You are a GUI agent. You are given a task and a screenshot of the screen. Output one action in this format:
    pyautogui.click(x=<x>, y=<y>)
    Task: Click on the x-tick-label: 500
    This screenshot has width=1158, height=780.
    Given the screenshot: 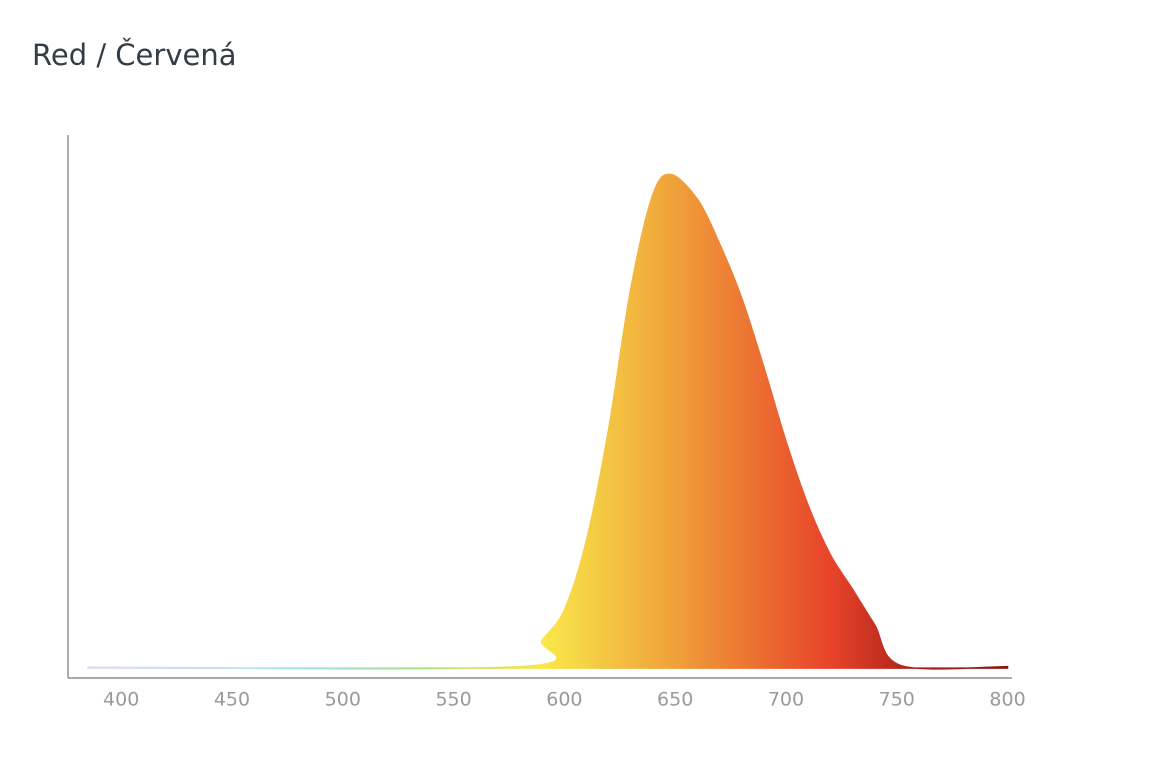 What is the action you would take?
    pyautogui.click(x=343, y=700)
    